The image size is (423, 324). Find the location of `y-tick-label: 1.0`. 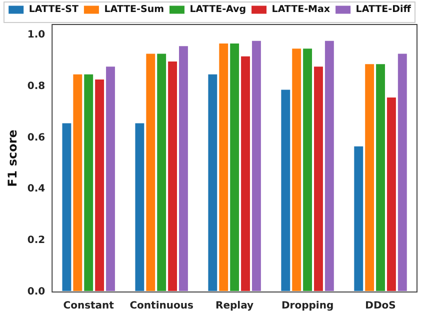

y-tick-label: 1.0 is located at coordinates (36, 34).